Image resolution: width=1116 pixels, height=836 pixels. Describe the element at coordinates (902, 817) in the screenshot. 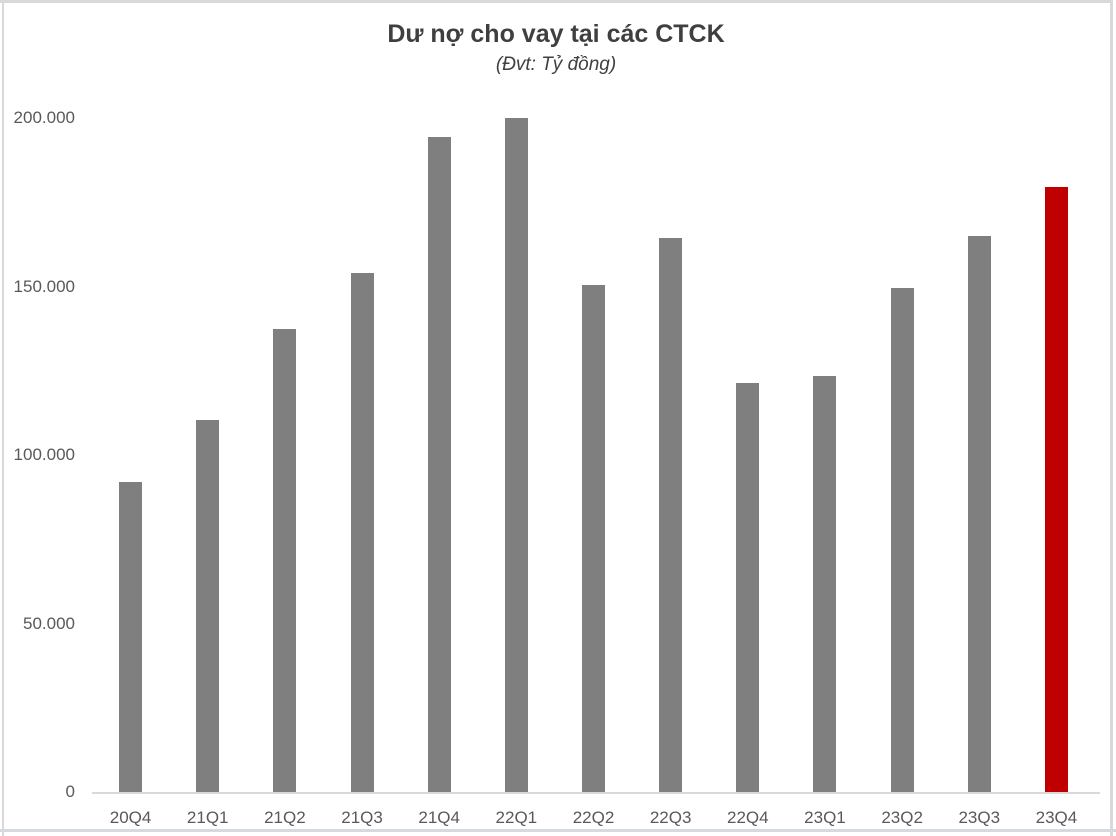

I see `x-tick-label-23Q2: 23Q2` at that location.